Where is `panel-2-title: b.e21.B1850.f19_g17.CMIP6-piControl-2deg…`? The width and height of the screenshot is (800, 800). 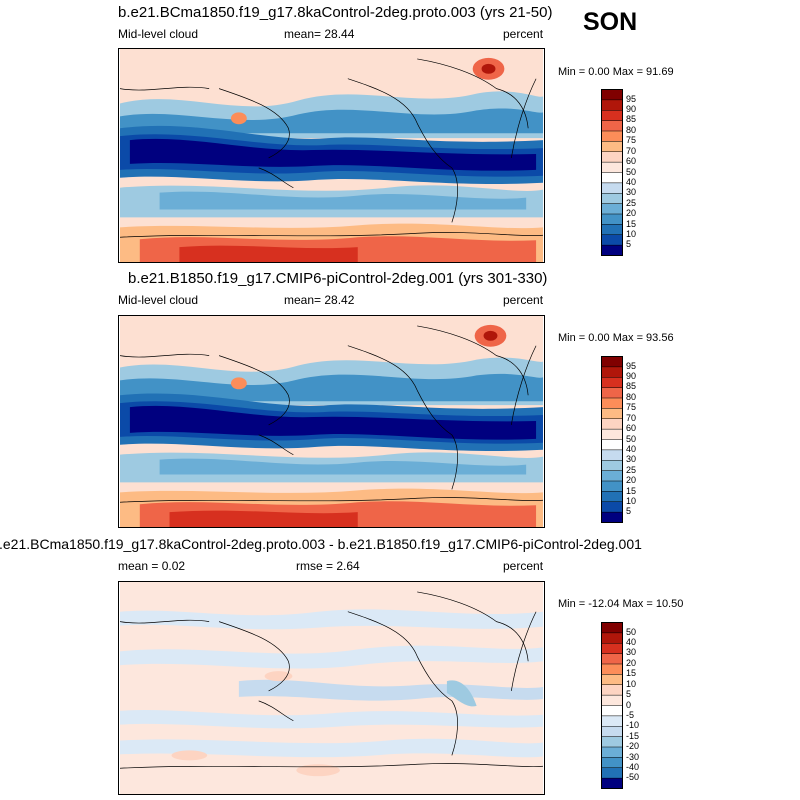 panel-2-title: b.e21.B1850.f19_g17.CMIP6-piControl-2deg… is located at coordinates (338, 278).